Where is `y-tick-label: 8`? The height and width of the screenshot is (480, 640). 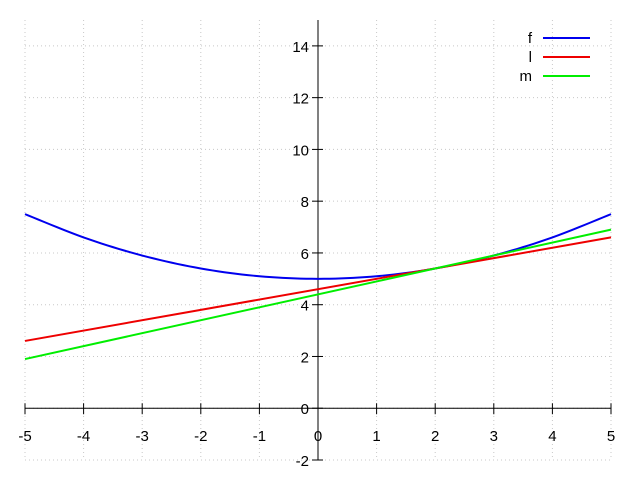 y-tick-label: 8 is located at coordinates (305, 202).